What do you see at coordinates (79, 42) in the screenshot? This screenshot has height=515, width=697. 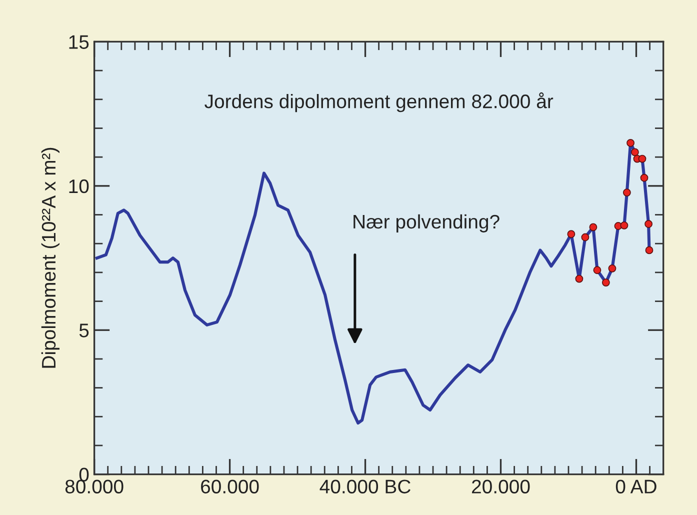 I see `y-tick-label: 15` at bounding box center [79, 42].